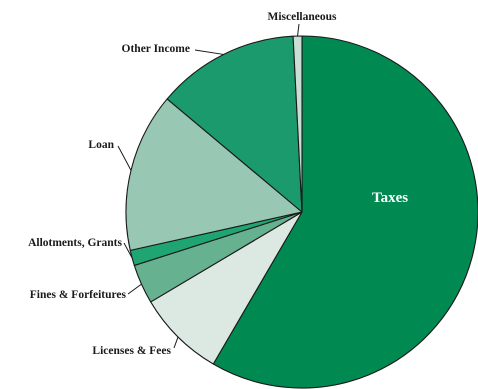 This screenshot has height=389, width=478. Describe the element at coordinates (131, 351) in the screenshot. I see `slice-label-licenses-fees: Licenses & Fees` at that location.